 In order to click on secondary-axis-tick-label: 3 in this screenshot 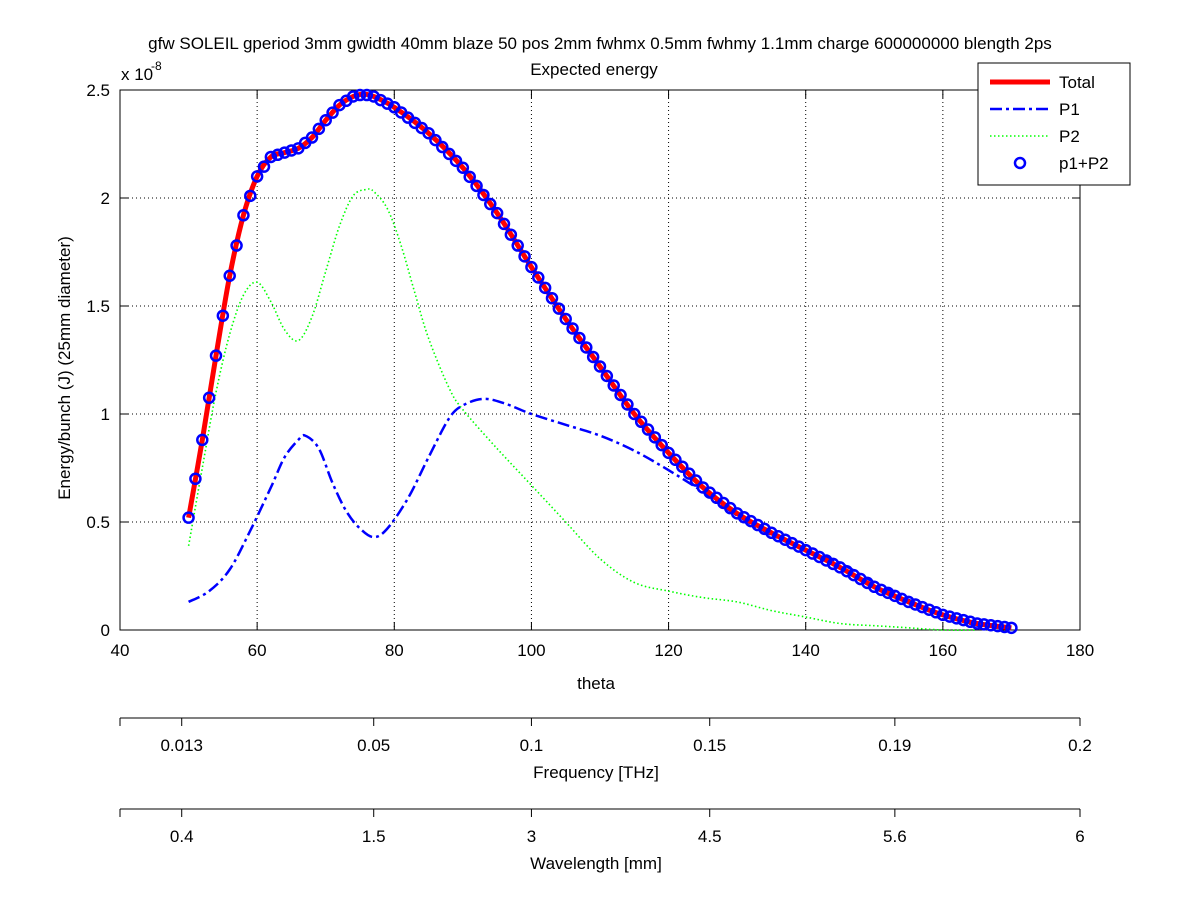, I will do `click(531, 836)`.